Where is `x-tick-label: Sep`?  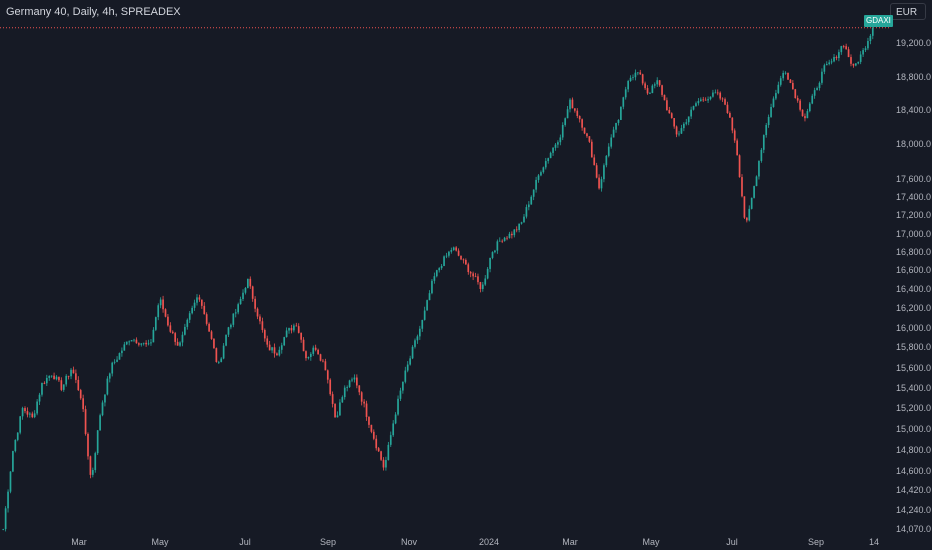 x-tick-label: Sep is located at coordinates (816, 542).